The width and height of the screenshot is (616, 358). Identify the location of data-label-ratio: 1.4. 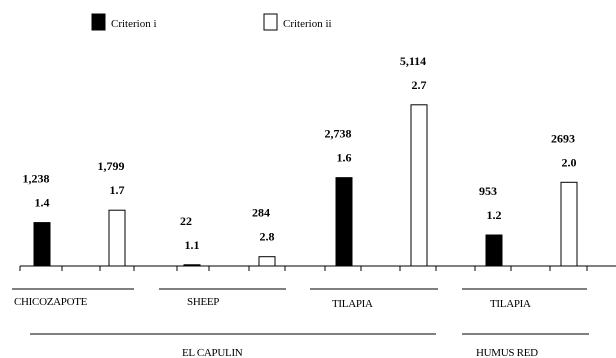
(42, 203).